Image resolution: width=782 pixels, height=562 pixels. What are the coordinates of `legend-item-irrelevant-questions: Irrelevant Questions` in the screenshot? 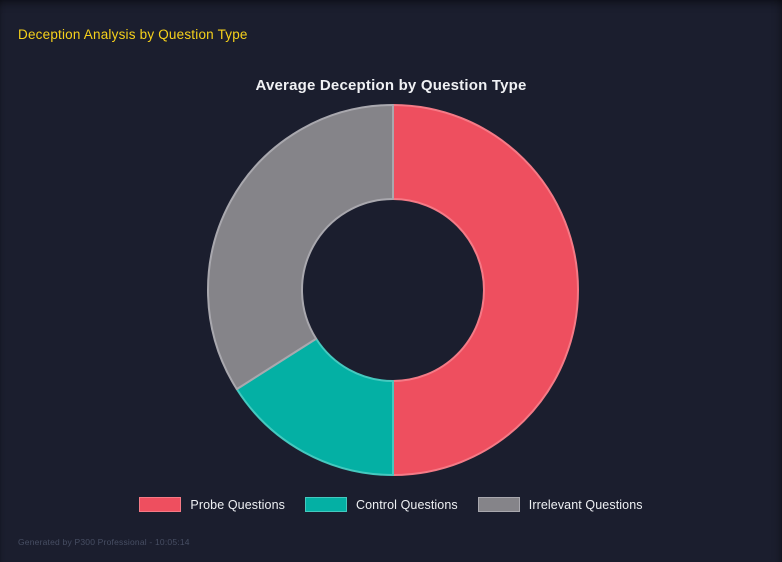 It's located at (560, 504).